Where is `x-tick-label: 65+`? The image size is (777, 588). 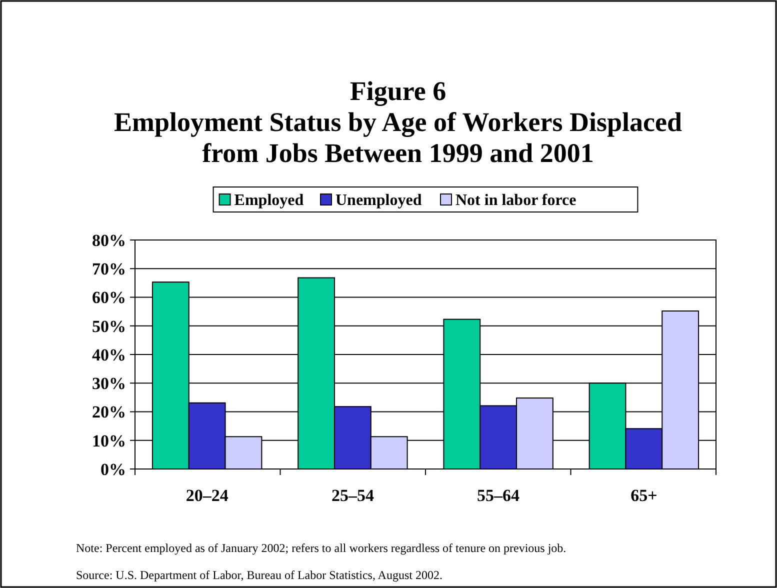
x-tick-label: 65+ is located at coordinates (644, 495).